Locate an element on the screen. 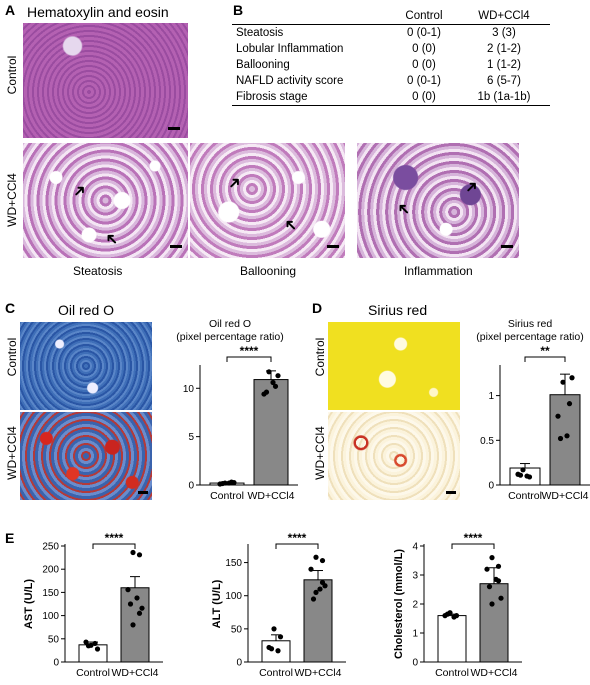 This screenshot has width=590, height=685. table-header-row: Control WD+CCl4 is located at coordinates (391, 16).